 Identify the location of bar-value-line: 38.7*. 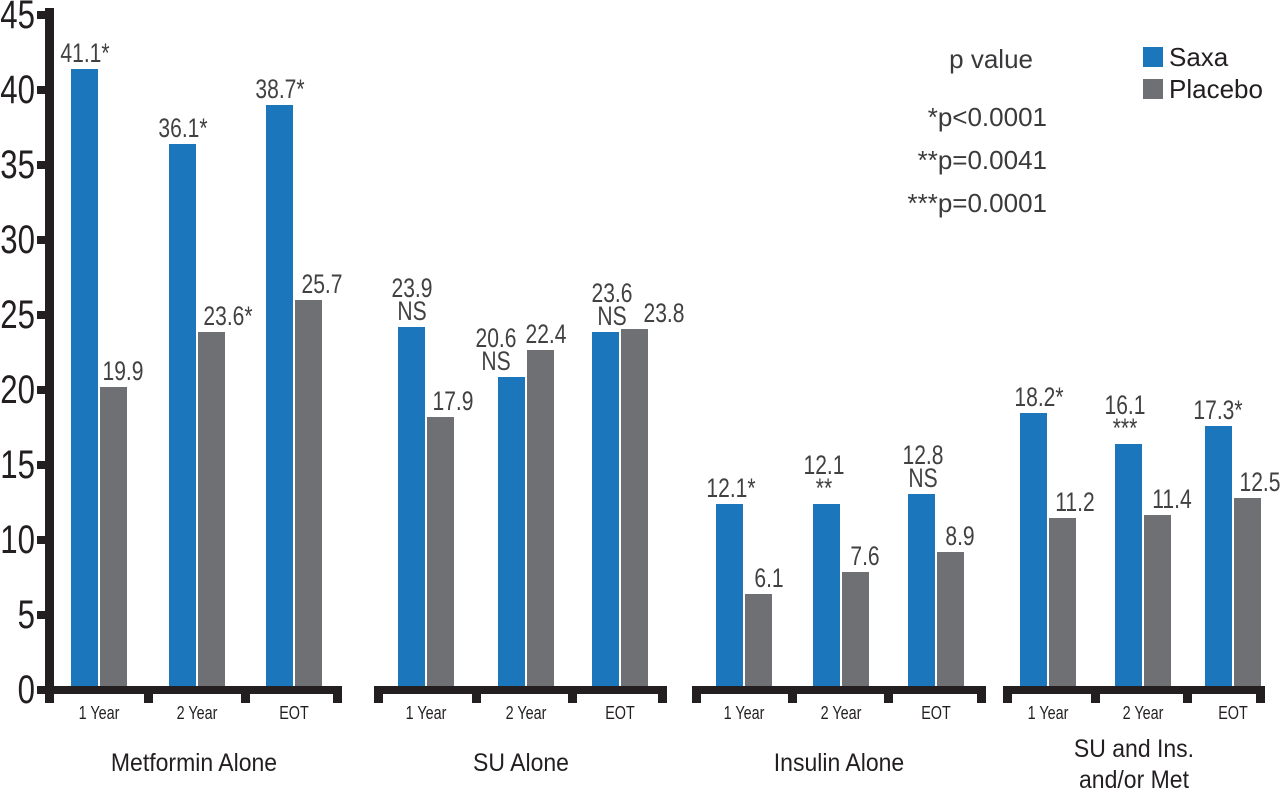
(279, 89).